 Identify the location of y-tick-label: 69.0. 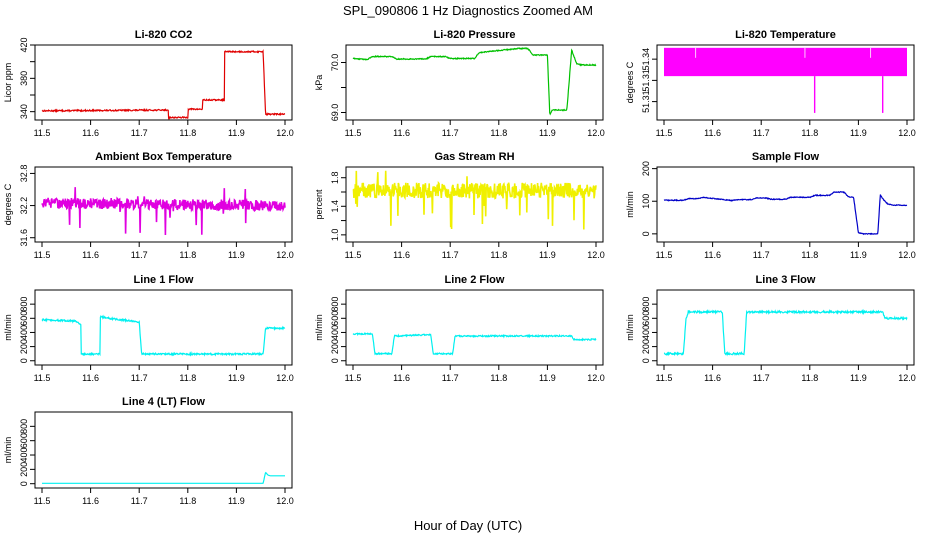
(335, 113).